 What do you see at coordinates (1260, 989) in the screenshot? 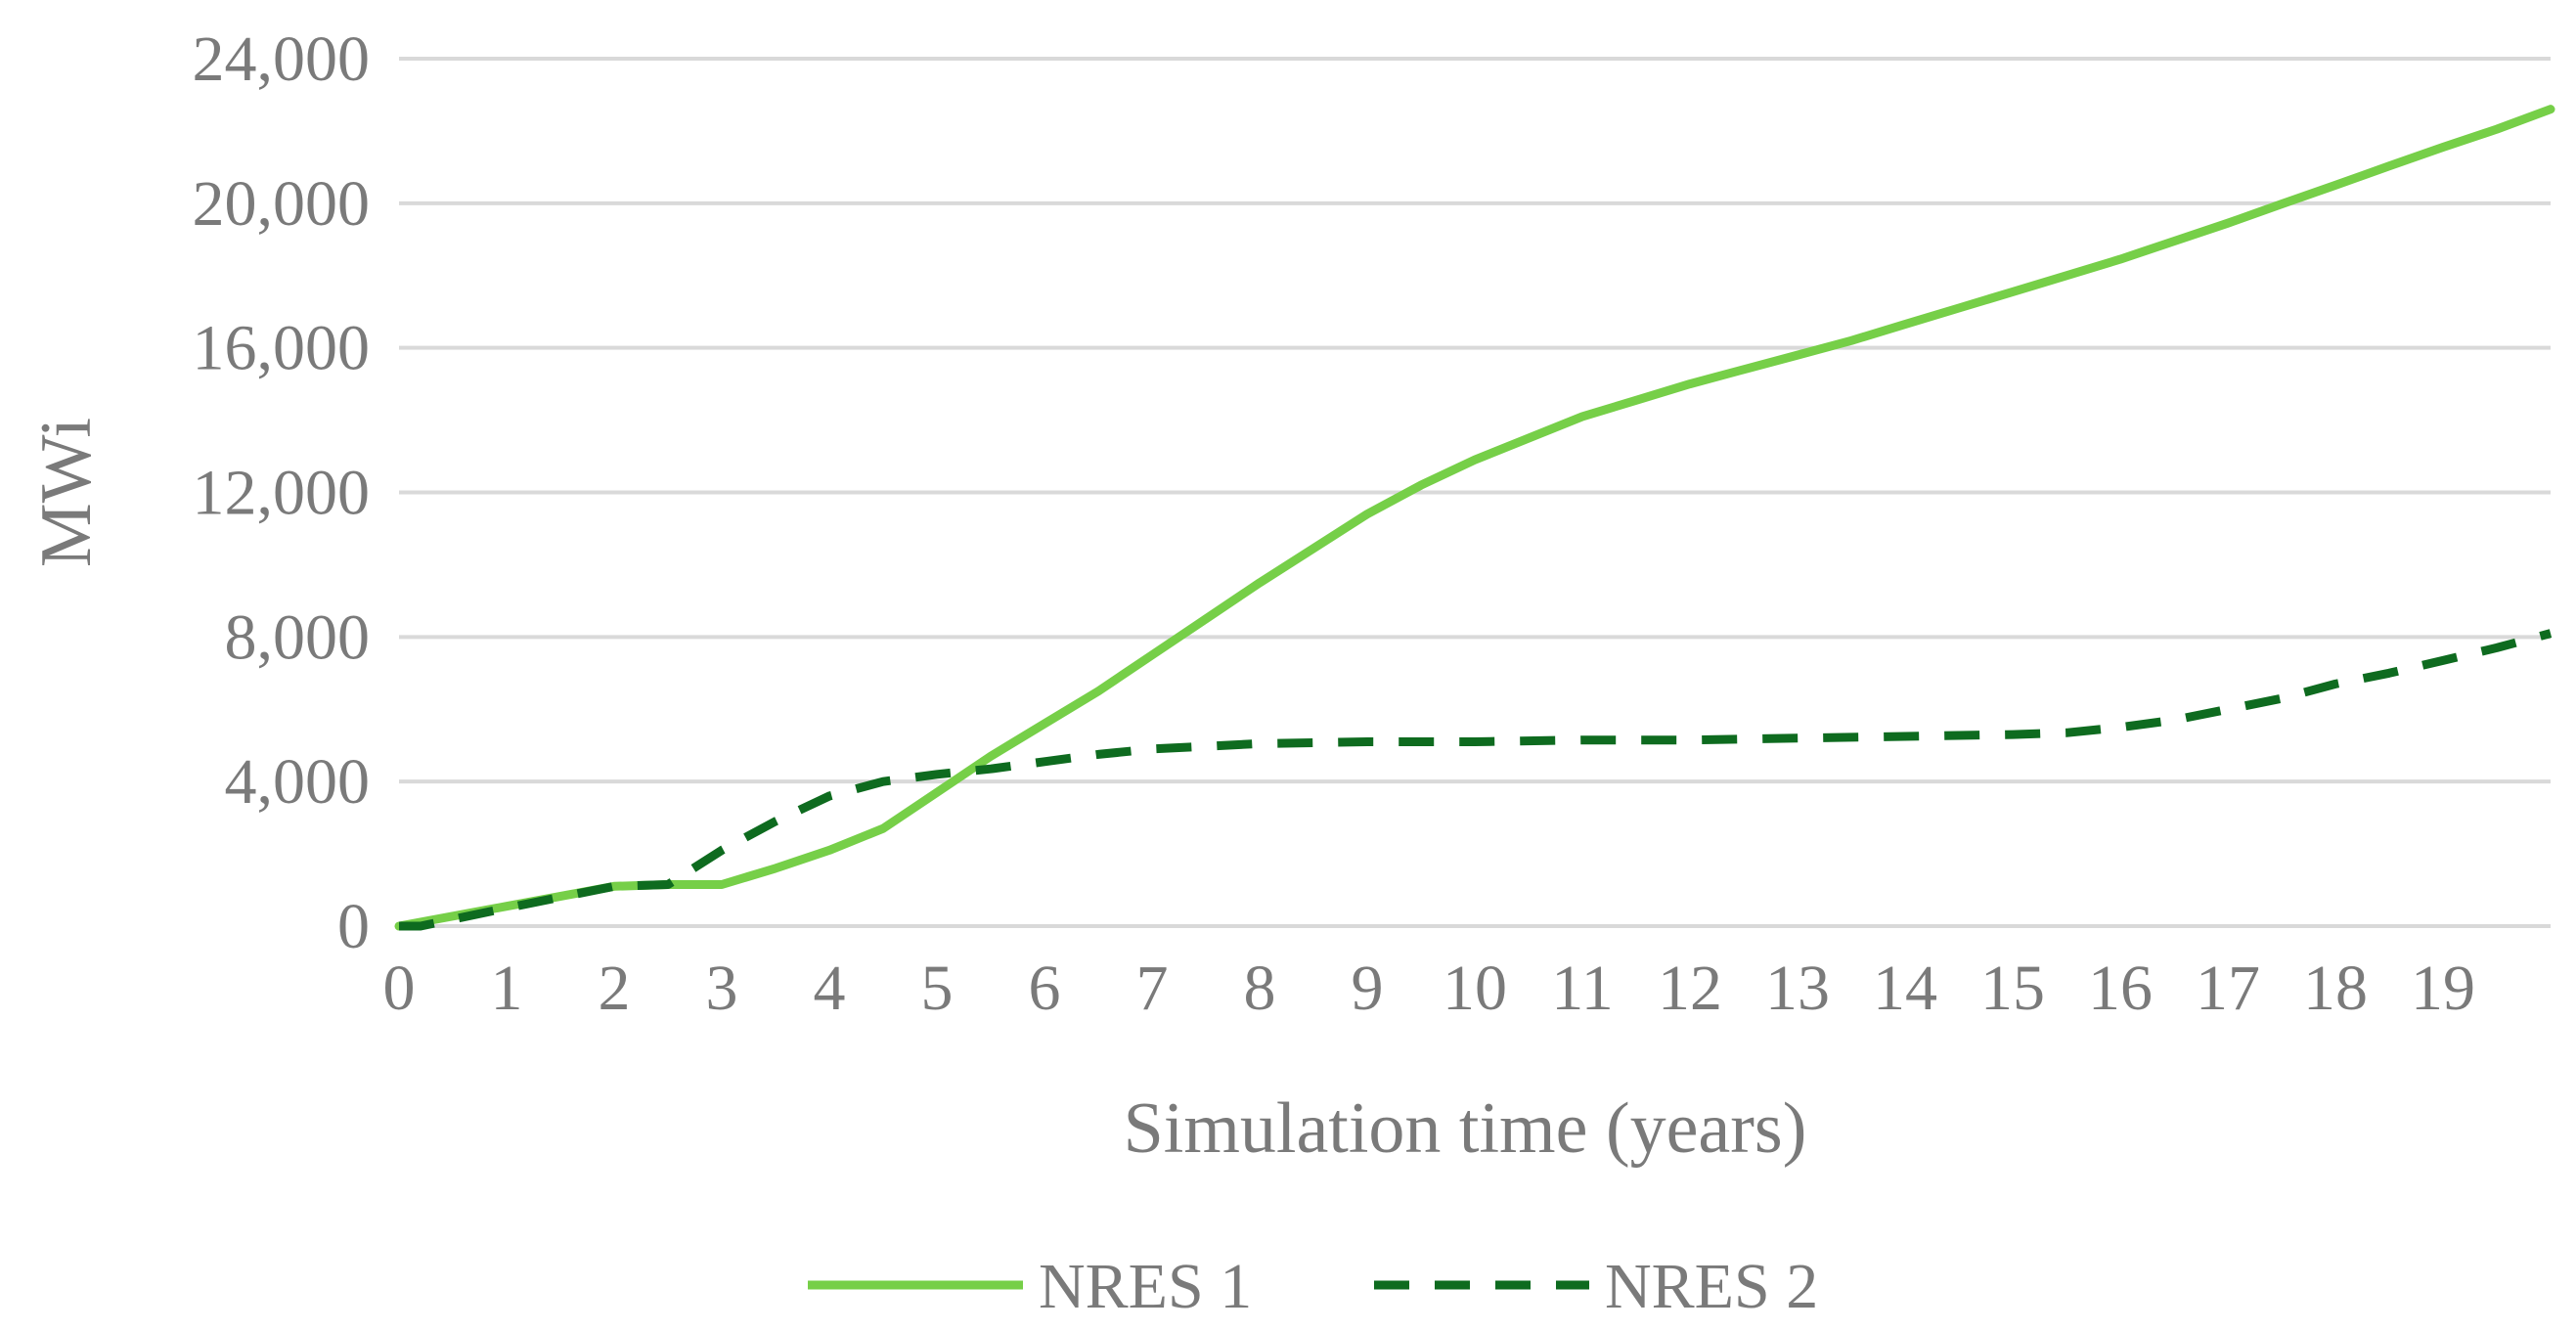
I see `x-tick-label: 8` at bounding box center [1260, 989].